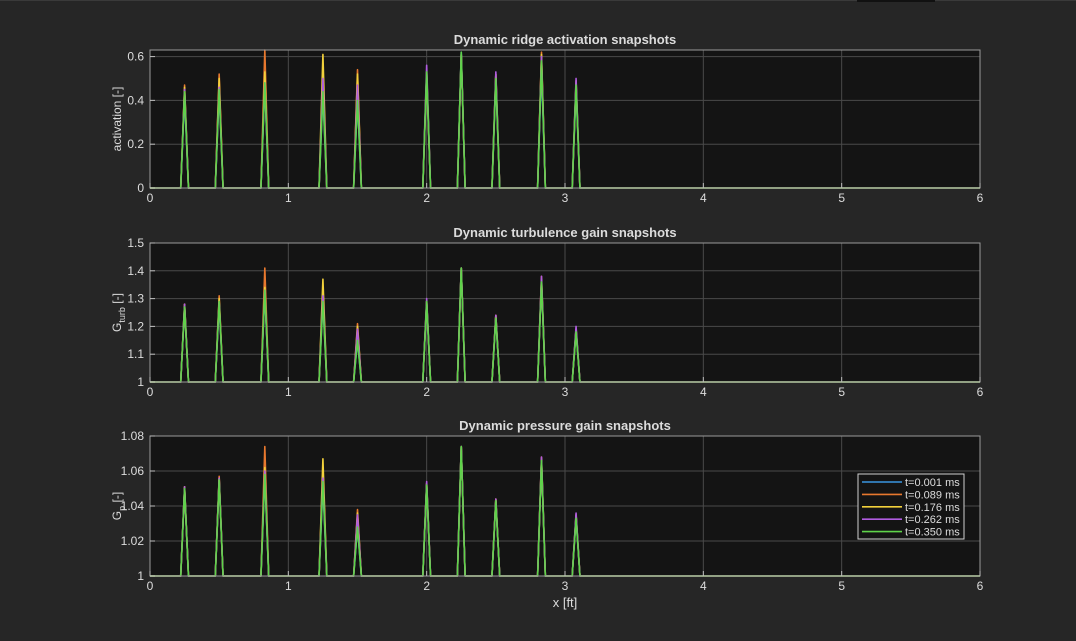  Describe the element at coordinates (932, 508) in the screenshot. I see `legend-label-3: t=0.176 ms` at that location.